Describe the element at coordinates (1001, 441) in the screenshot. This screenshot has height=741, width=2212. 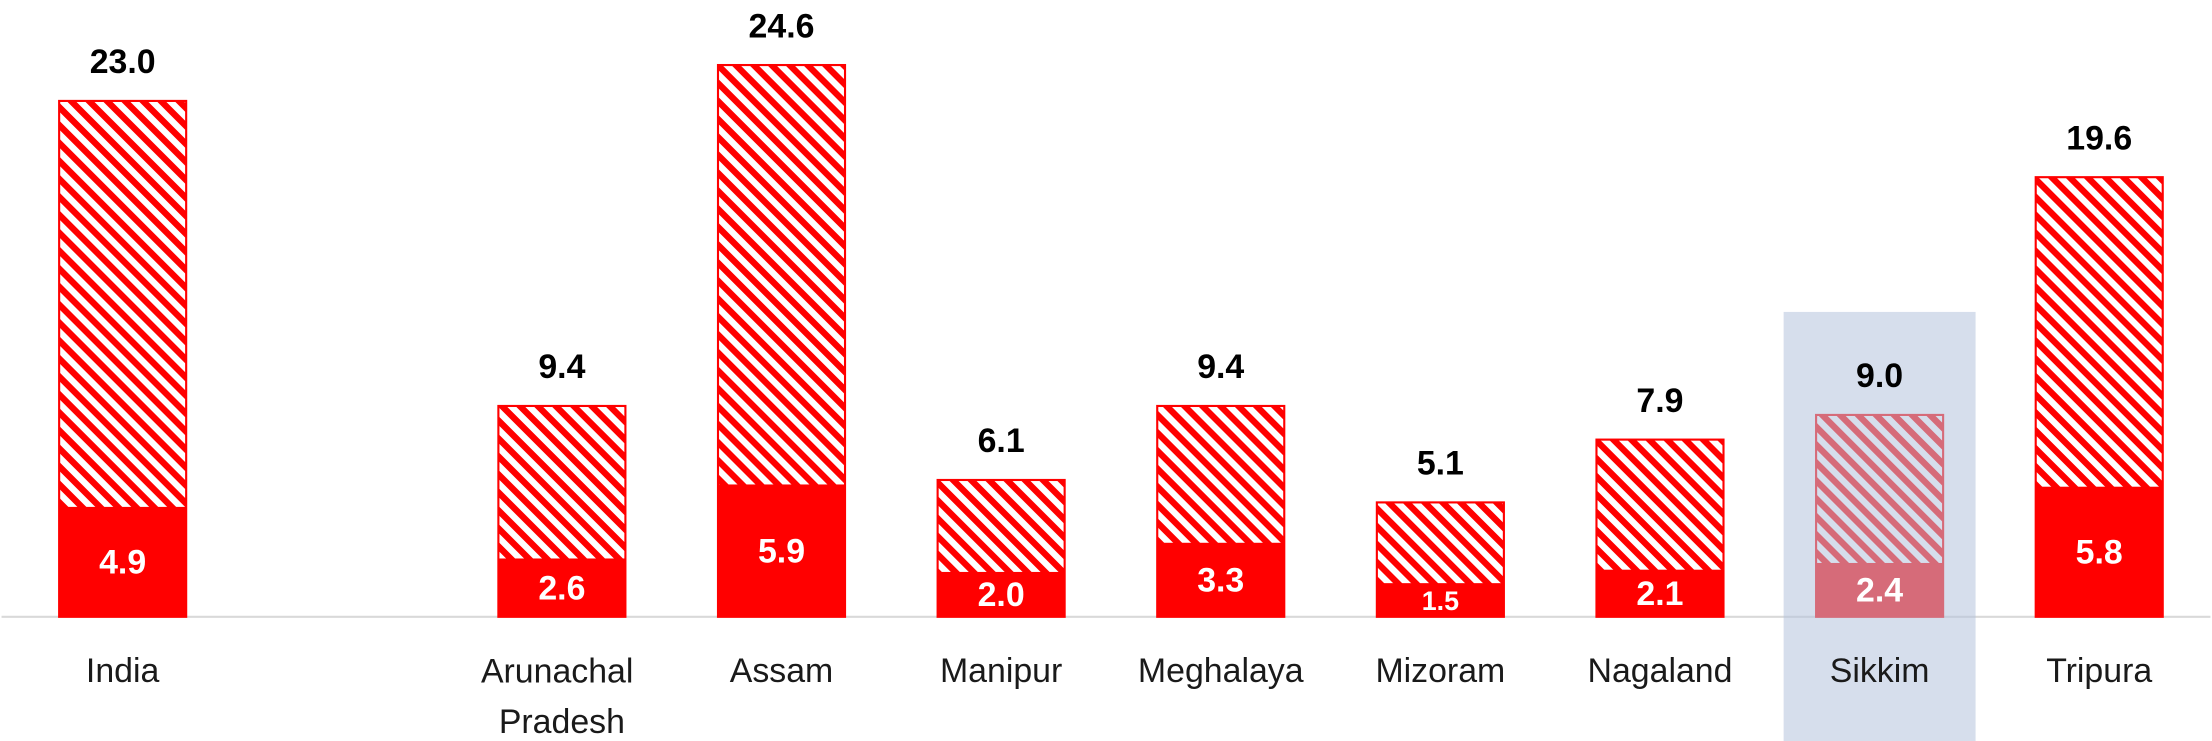
I see `total-label: 6.1` at that location.